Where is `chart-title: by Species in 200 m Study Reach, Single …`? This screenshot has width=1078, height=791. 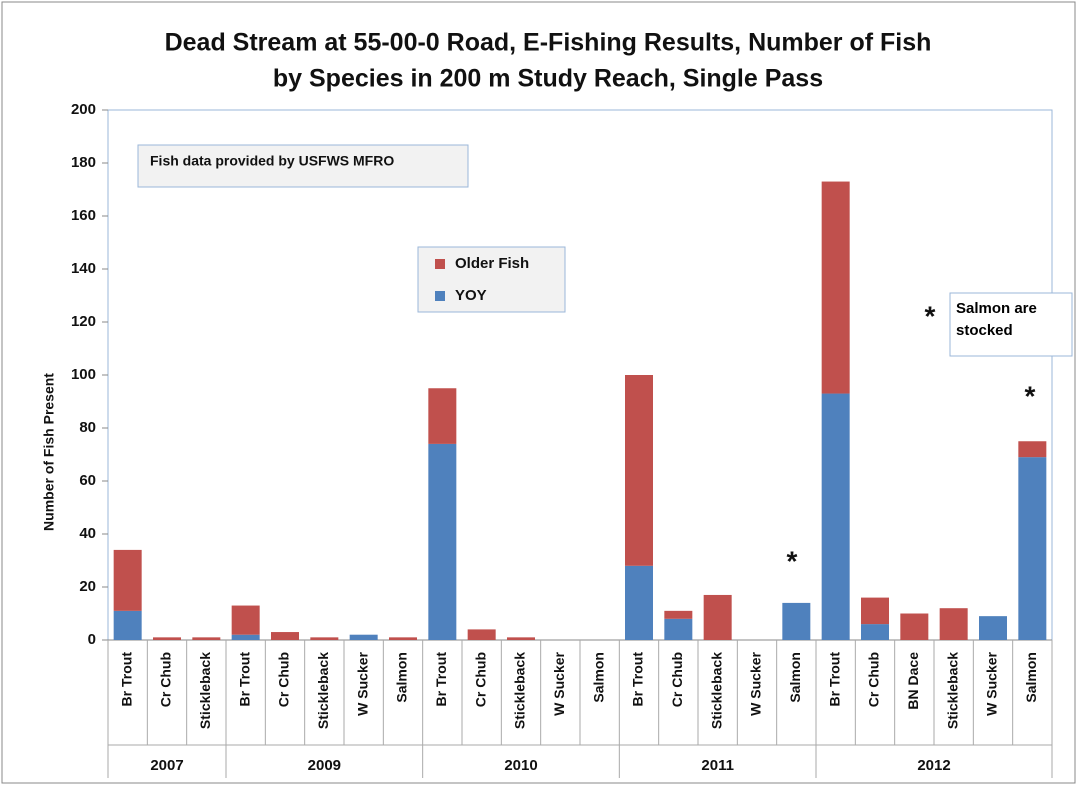 chart-title: by Species in 200 m Study Reach, Single … is located at coordinates (548, 79).